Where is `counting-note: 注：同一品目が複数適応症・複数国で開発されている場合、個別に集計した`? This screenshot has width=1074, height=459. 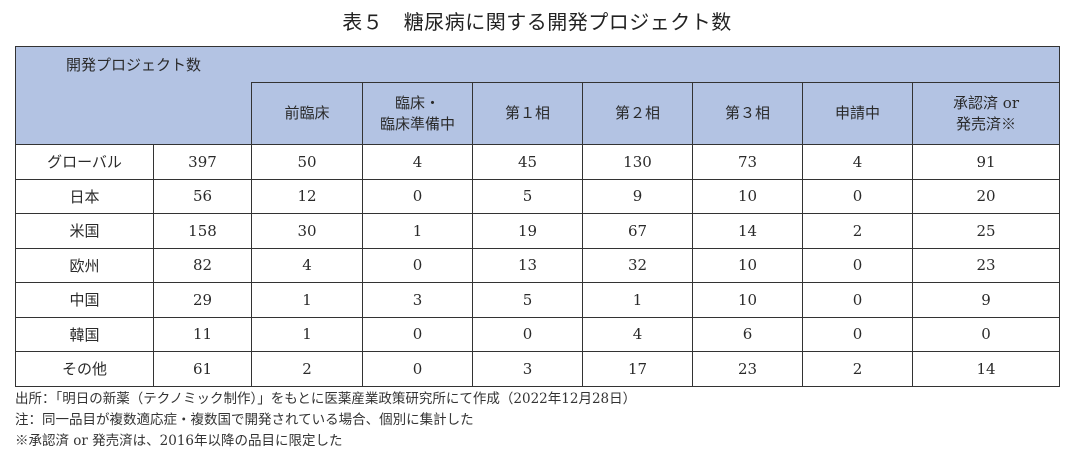 counting-note: 注：同一品目が複数適応症・複数国で開発されている場合、個別に集計した is located at coordinates (244, 420).